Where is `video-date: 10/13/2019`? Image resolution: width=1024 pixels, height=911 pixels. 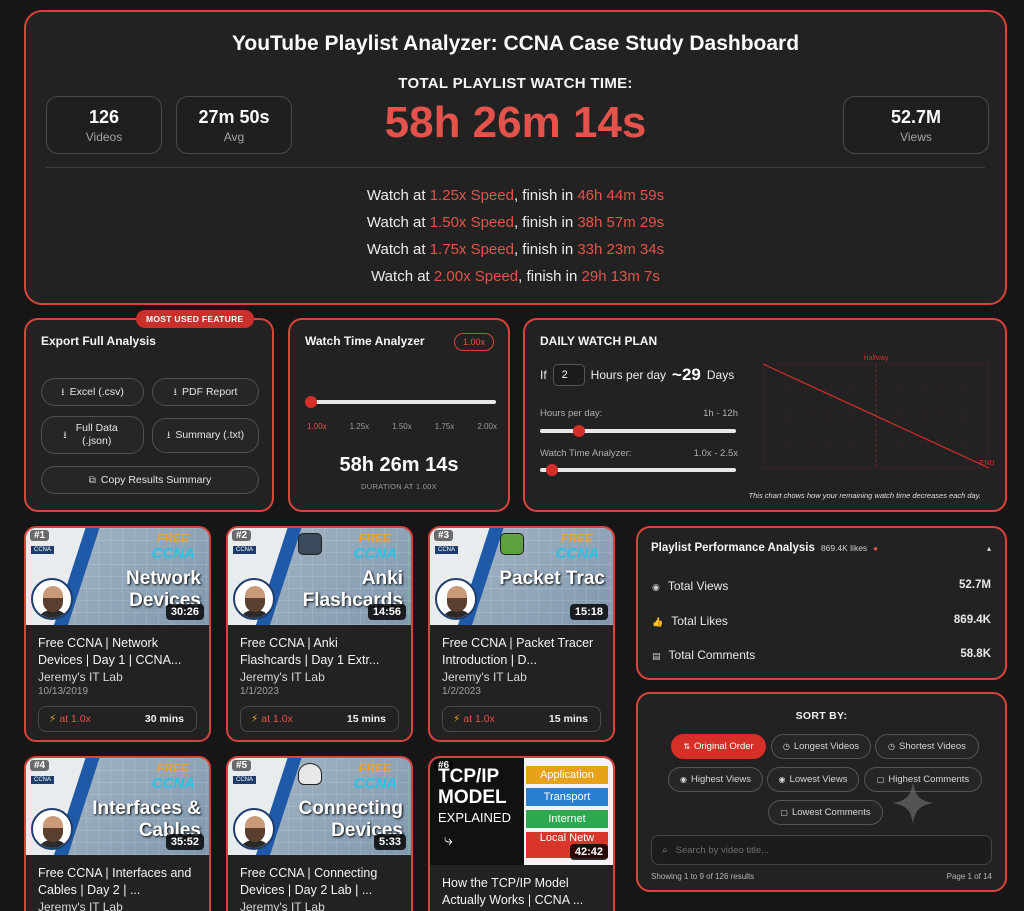 video-date: 10/13/2019 is located at coordinates (63, 691).